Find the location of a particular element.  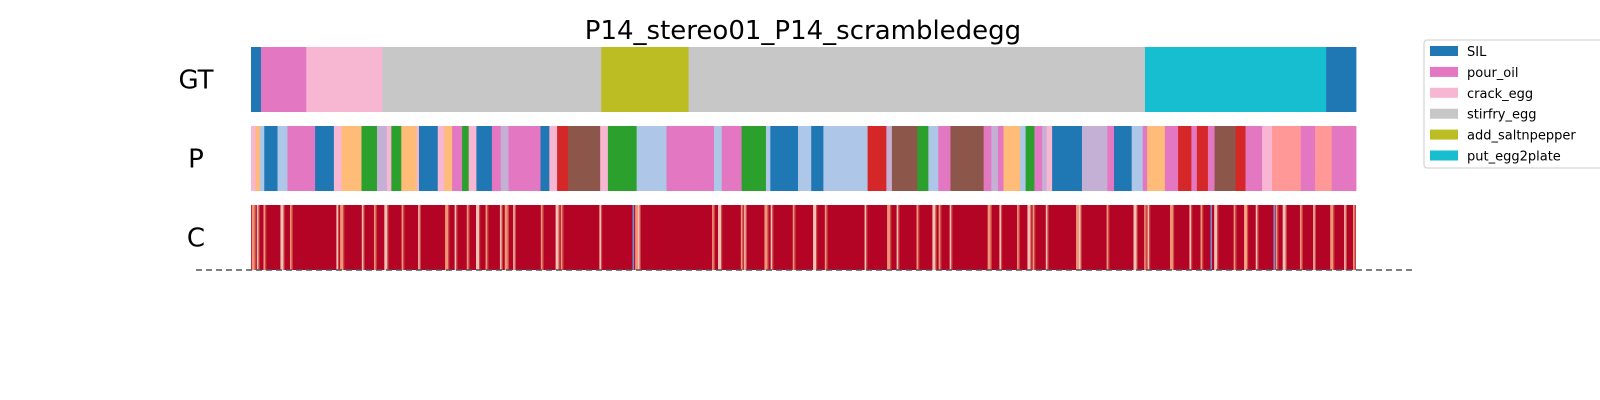

segment-salmon is located at coordinates (1287, 158).